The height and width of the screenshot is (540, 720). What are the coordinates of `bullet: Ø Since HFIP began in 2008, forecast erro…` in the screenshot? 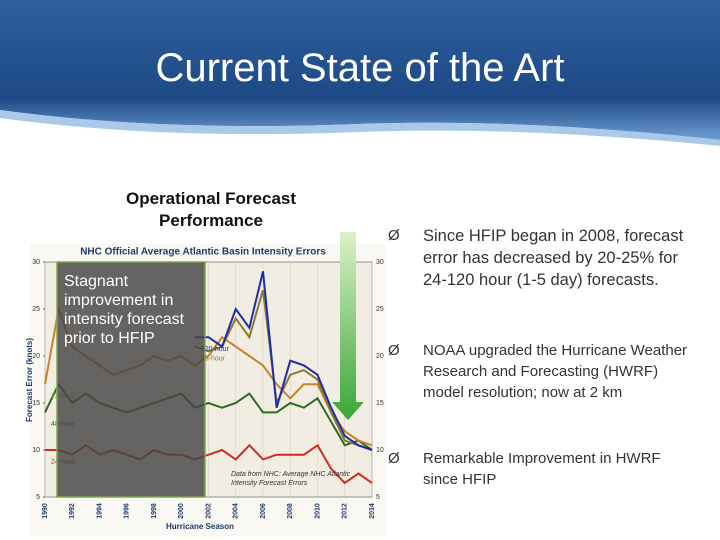 It's located at (538, 258).